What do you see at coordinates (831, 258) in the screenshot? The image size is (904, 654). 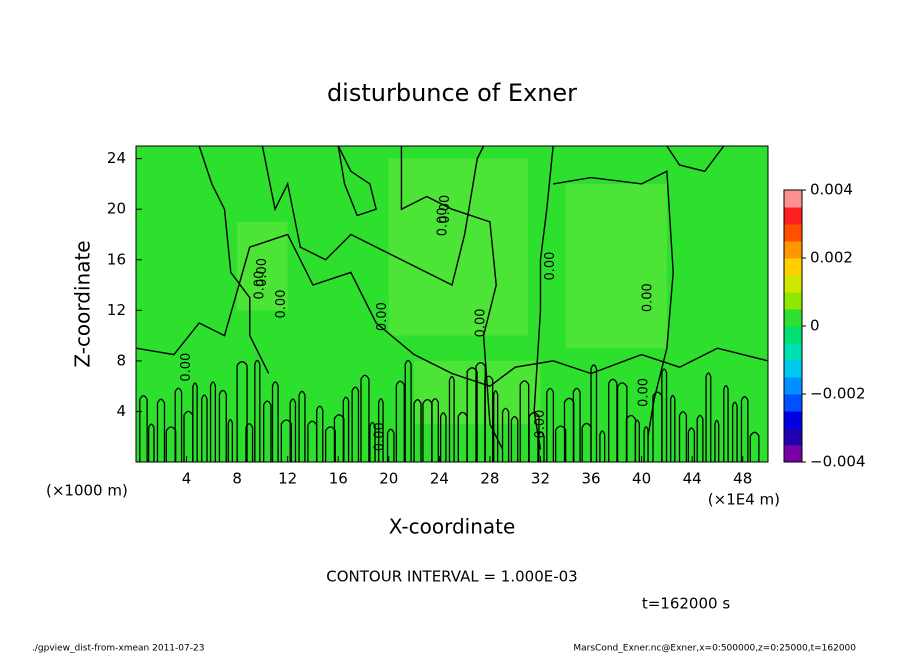 I see `colorbar-tick-label: 0.002` at bounding box center [831, 258].